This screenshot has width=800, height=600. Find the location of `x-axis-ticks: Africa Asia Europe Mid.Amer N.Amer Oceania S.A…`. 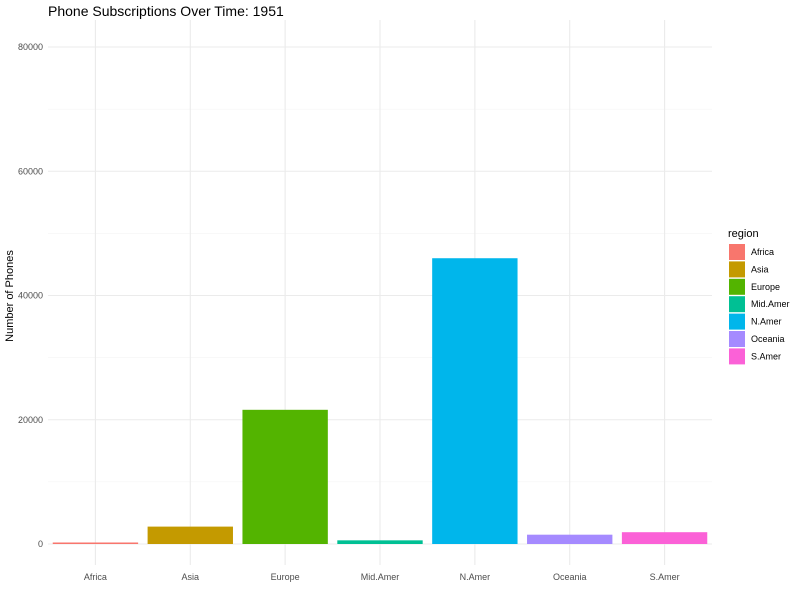

x-axis-ticks: Africa Asia Europe Mid.Amer N.Amer Oceania S.A… is located at coordinates (382, 577).